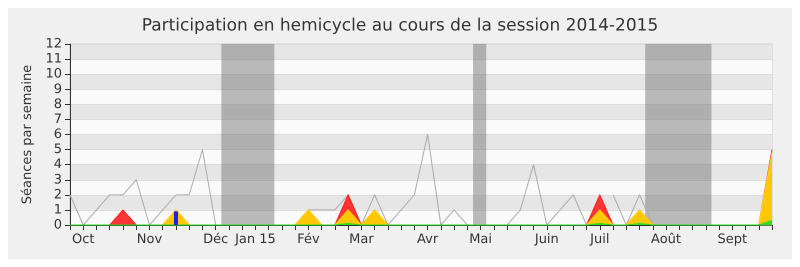 The height and width of the screenshot is (267, 800). Describe the element at coordinates (361, 239) in the screenshot. I see `x-tick-label: Mar` at that location.